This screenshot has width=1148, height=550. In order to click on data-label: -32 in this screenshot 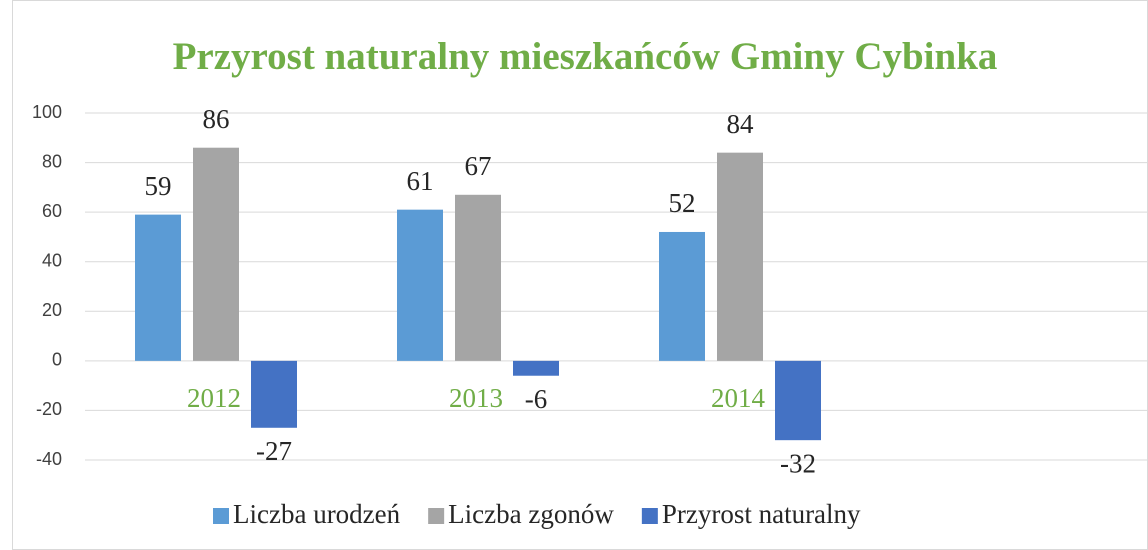, I will do `click(798, 463)`.